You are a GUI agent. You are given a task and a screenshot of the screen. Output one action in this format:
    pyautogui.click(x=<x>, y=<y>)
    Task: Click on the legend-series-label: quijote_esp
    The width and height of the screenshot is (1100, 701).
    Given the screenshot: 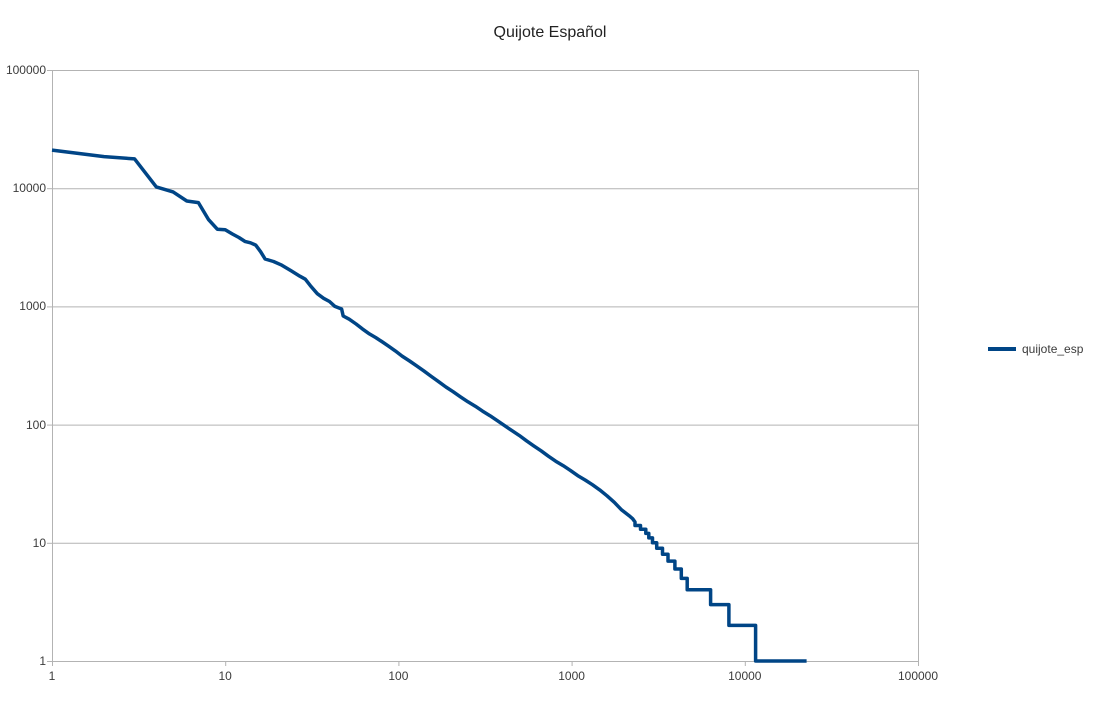 What is the action you would take?
    pyautogui.click(x=1053, y=349)
    